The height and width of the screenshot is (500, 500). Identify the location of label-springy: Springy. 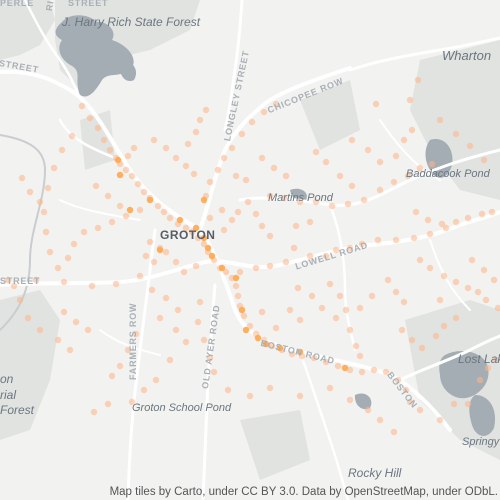
(481, 442).